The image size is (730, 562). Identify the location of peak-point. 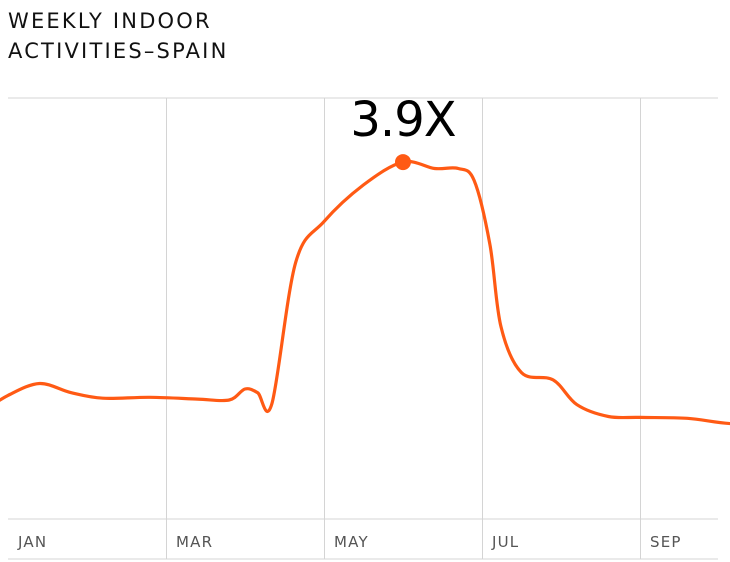
(403, 162).